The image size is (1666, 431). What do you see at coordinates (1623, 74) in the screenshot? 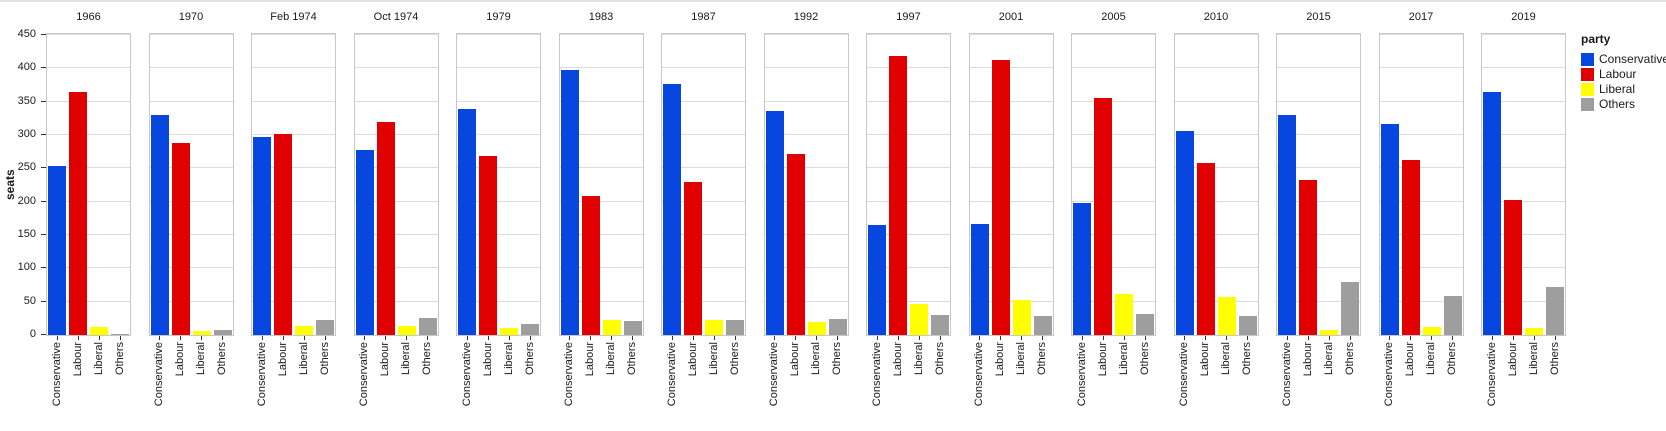
I see `legend-item-labour: Labour` at bounding box center [1623, 74].